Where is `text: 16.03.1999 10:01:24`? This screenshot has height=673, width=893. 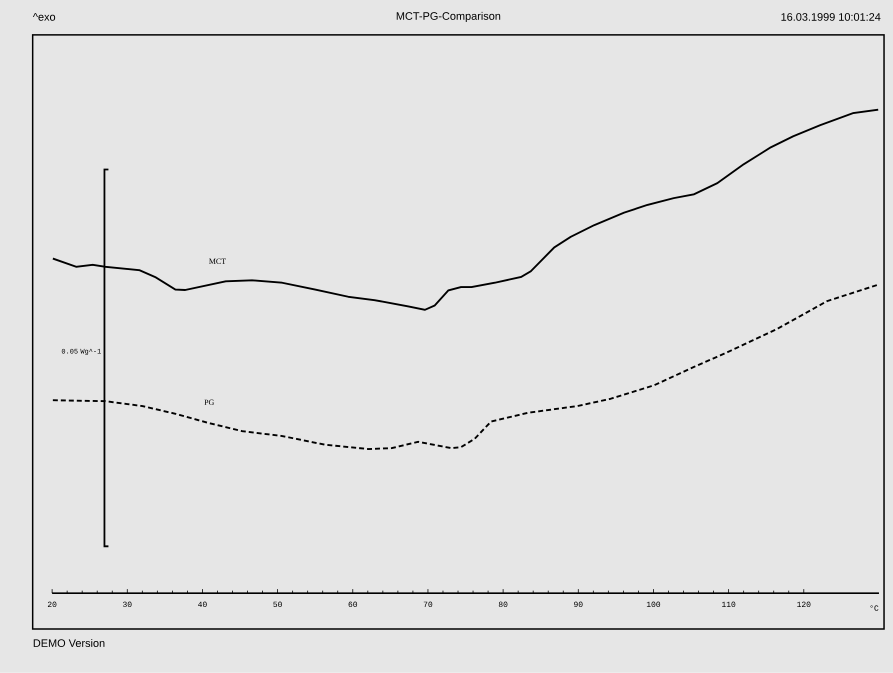
text: 16.03.1999 10:01:24 is located at coordinates (830, 17).